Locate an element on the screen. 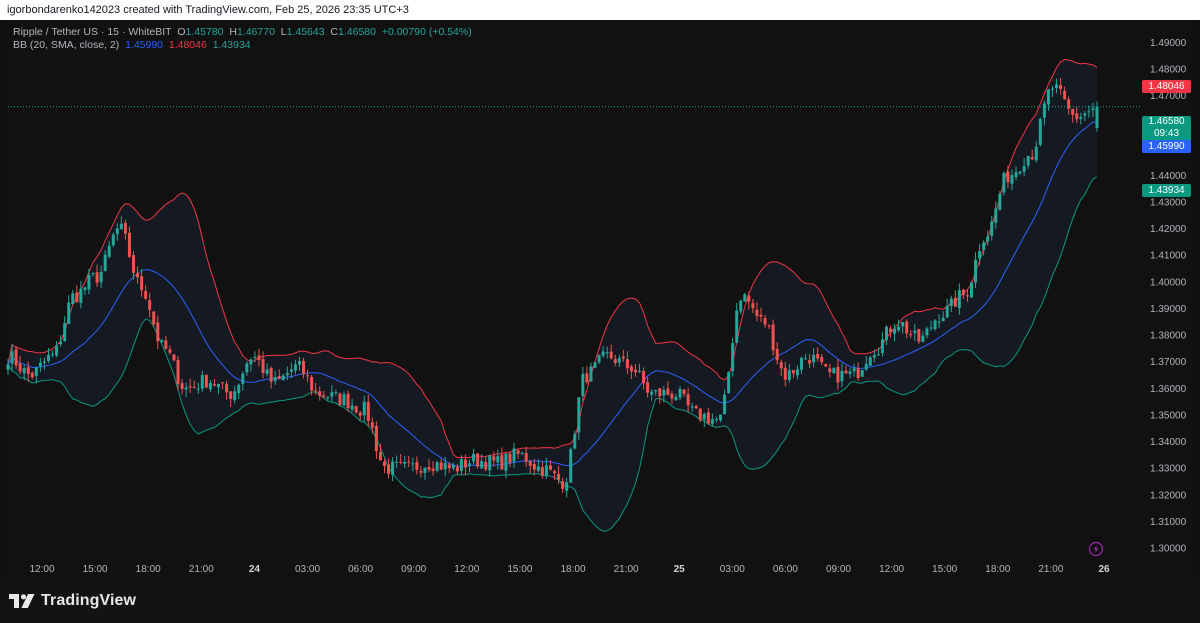 The width and height of the screenshot is (1200, 623). time-tick-label: 15:00 is located at coordinates (95, 569).